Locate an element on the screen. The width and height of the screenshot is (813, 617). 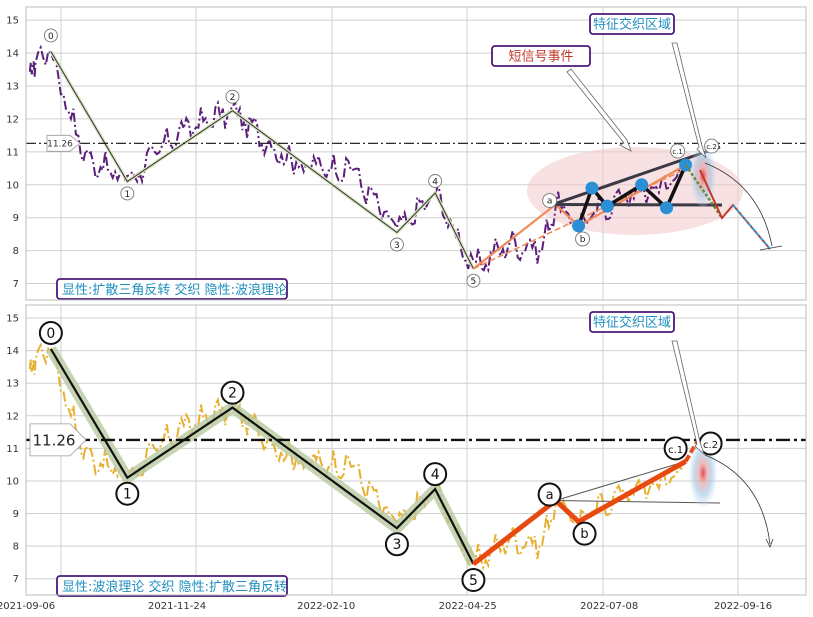
top-projection-red is located at coordinates (735, 209).